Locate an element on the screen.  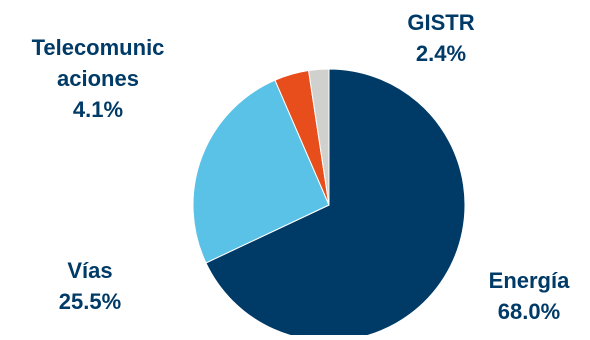
slice-category-label: aciones is located at coordinates (98, 78).